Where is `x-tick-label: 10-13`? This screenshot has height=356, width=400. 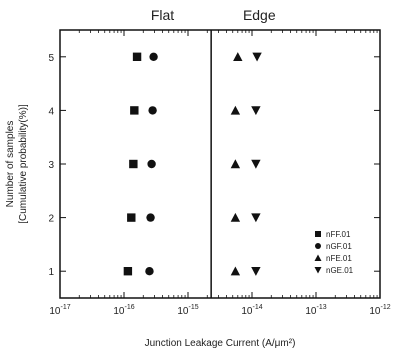 x-tick-label: 10-13 is located at coordinates (315, 310).